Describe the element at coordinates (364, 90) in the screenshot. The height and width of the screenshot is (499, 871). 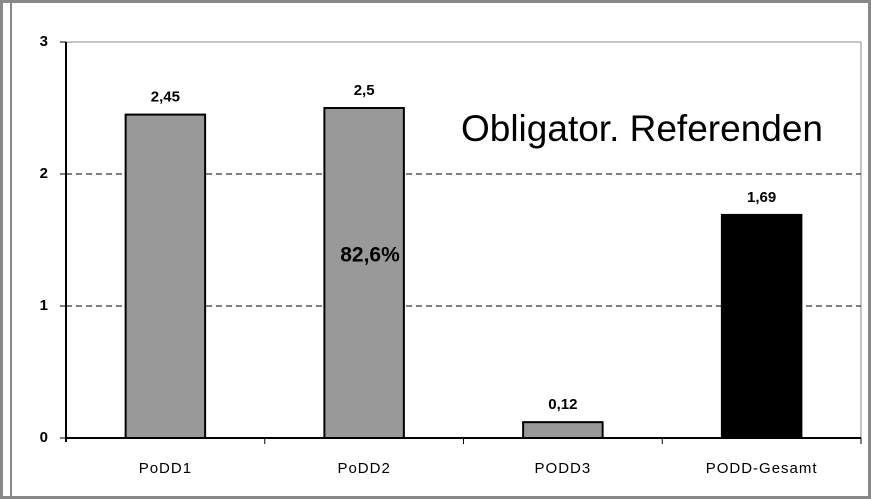
I see `value-label: 2,5` at that location.